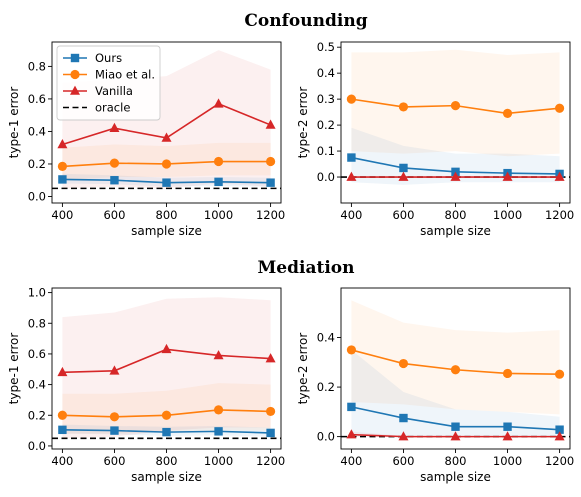 This screenshot has height=497, width=581. What do you see at coordinates (108, 83) in the screenshot?
I see `legend: Ours Miao et al. Vanilla oracle` at bounding box center [108, 83].